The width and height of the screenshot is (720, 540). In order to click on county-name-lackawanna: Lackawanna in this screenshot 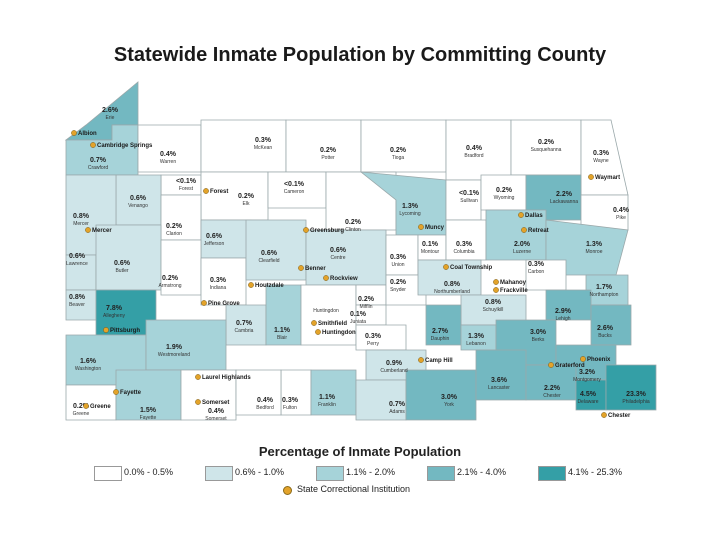, I will do `click(564, 202)`.